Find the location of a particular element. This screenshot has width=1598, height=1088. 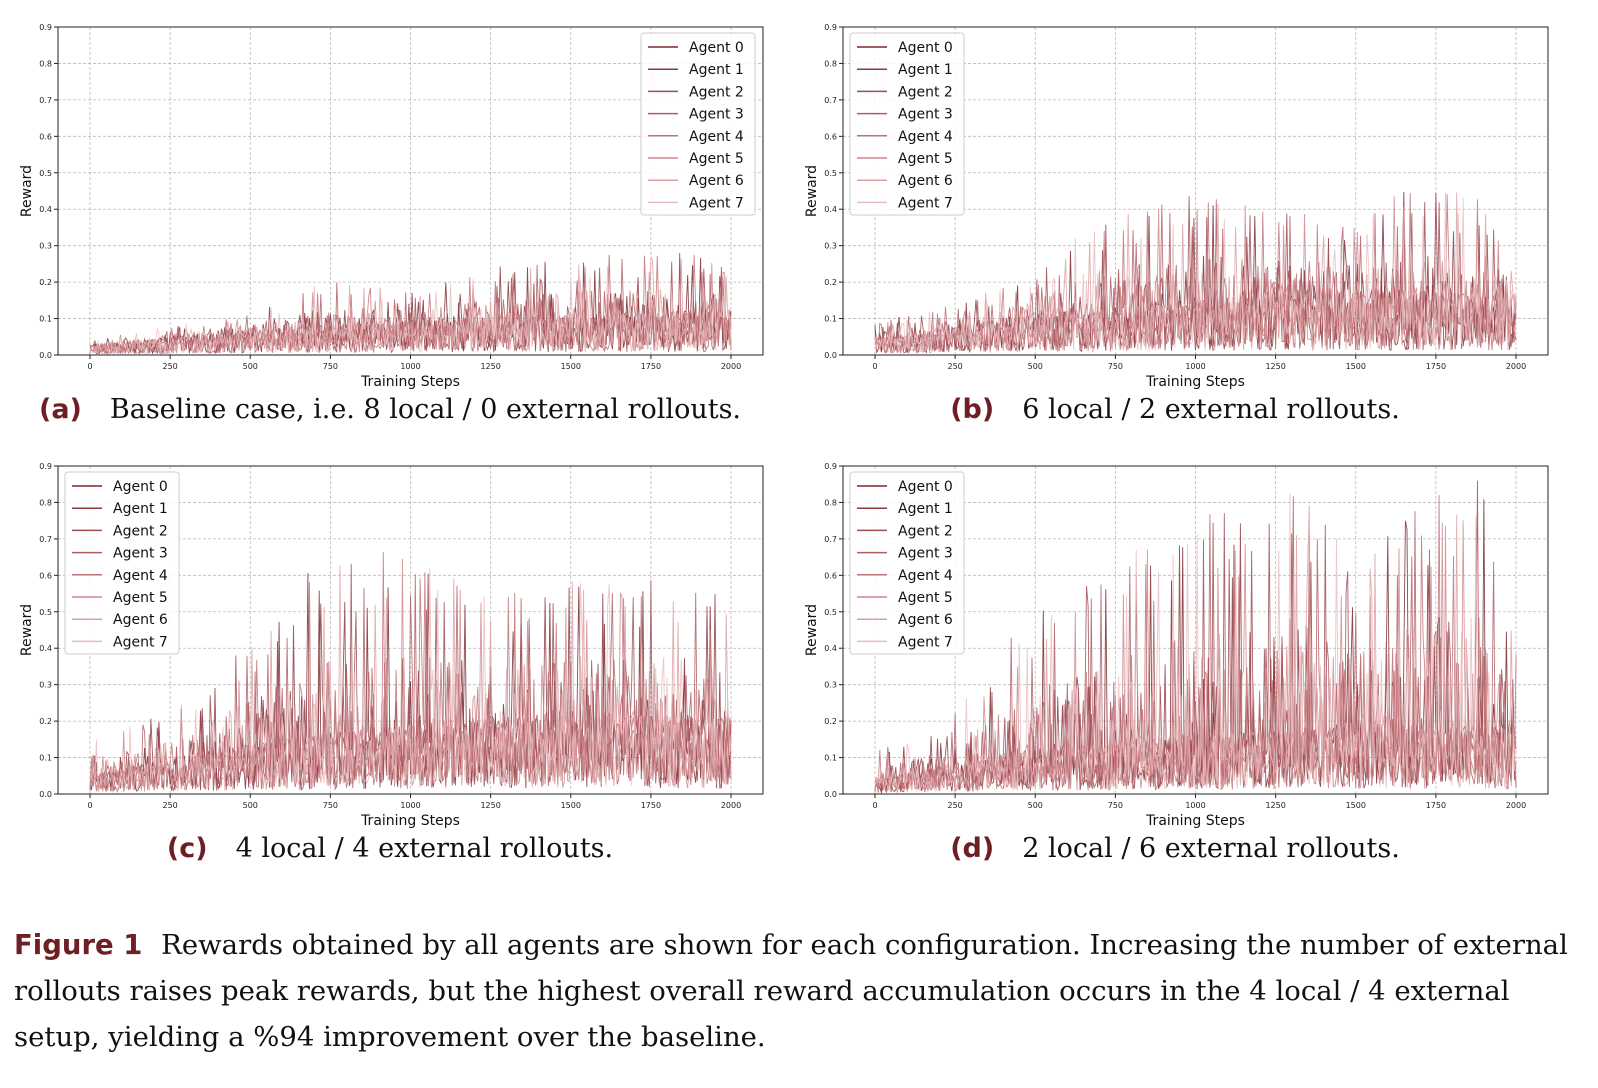

legend-label: Agent 1 is located at coordinates (925, 509).